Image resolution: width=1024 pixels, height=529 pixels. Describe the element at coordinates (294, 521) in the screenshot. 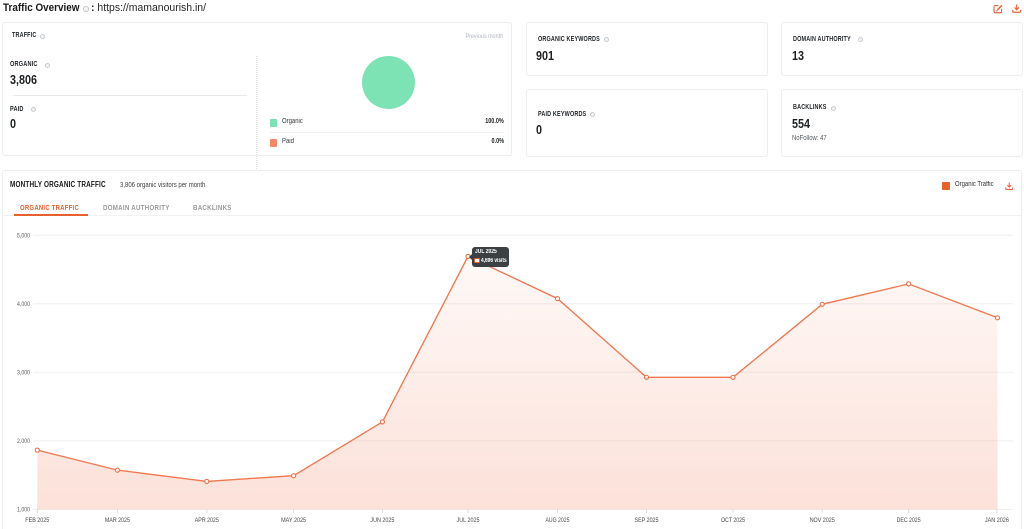

I see `svg-text: MAY 2025` at that location.